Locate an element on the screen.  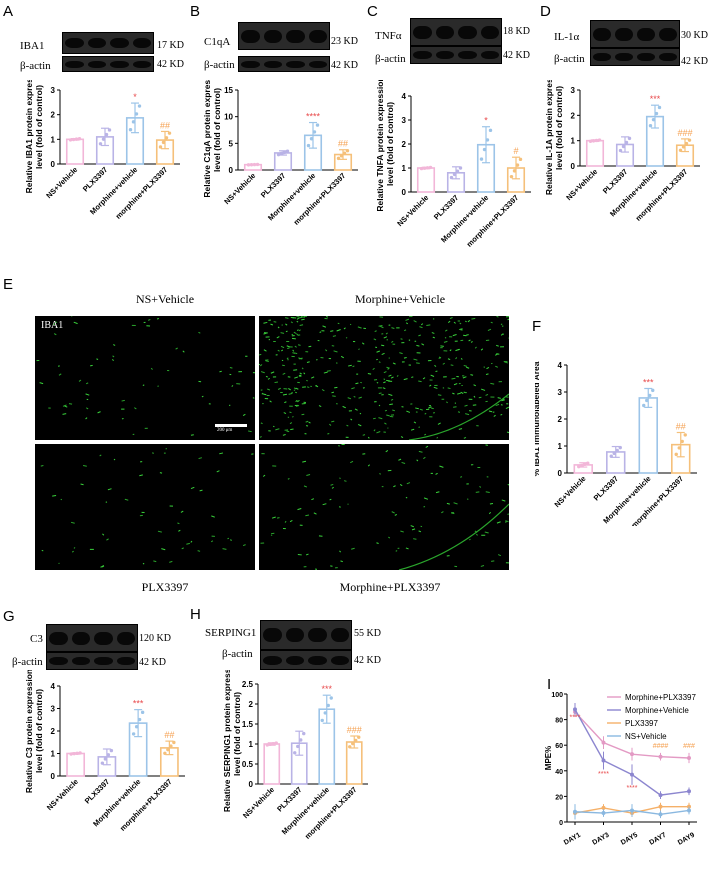
scale-bar is located at coordinates (231, 425).